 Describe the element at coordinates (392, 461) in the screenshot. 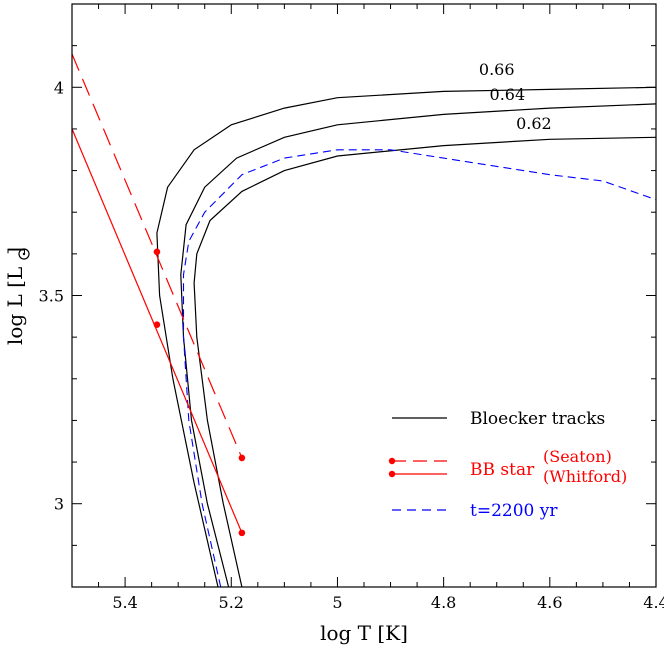

I see `legend-seaton-point` at that location.